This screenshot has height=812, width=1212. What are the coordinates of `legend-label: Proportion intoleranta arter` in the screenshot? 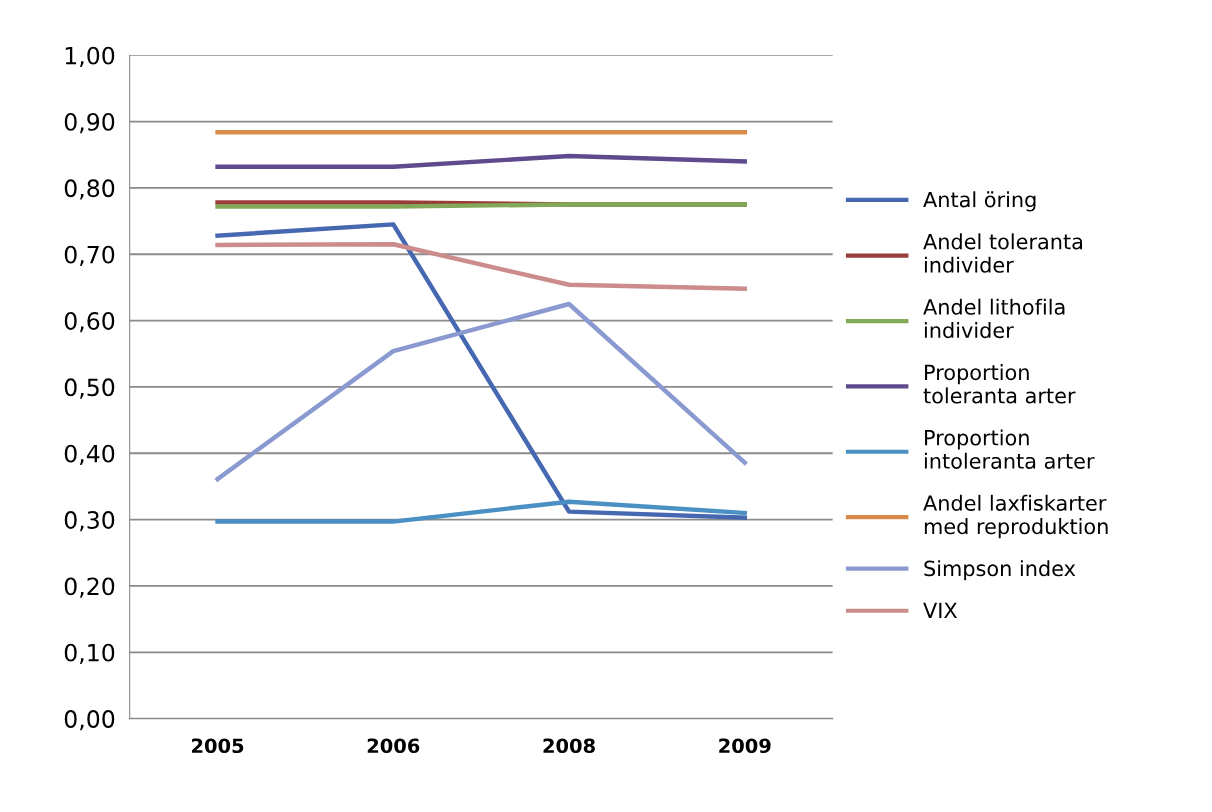 It's located at (1009, 449).